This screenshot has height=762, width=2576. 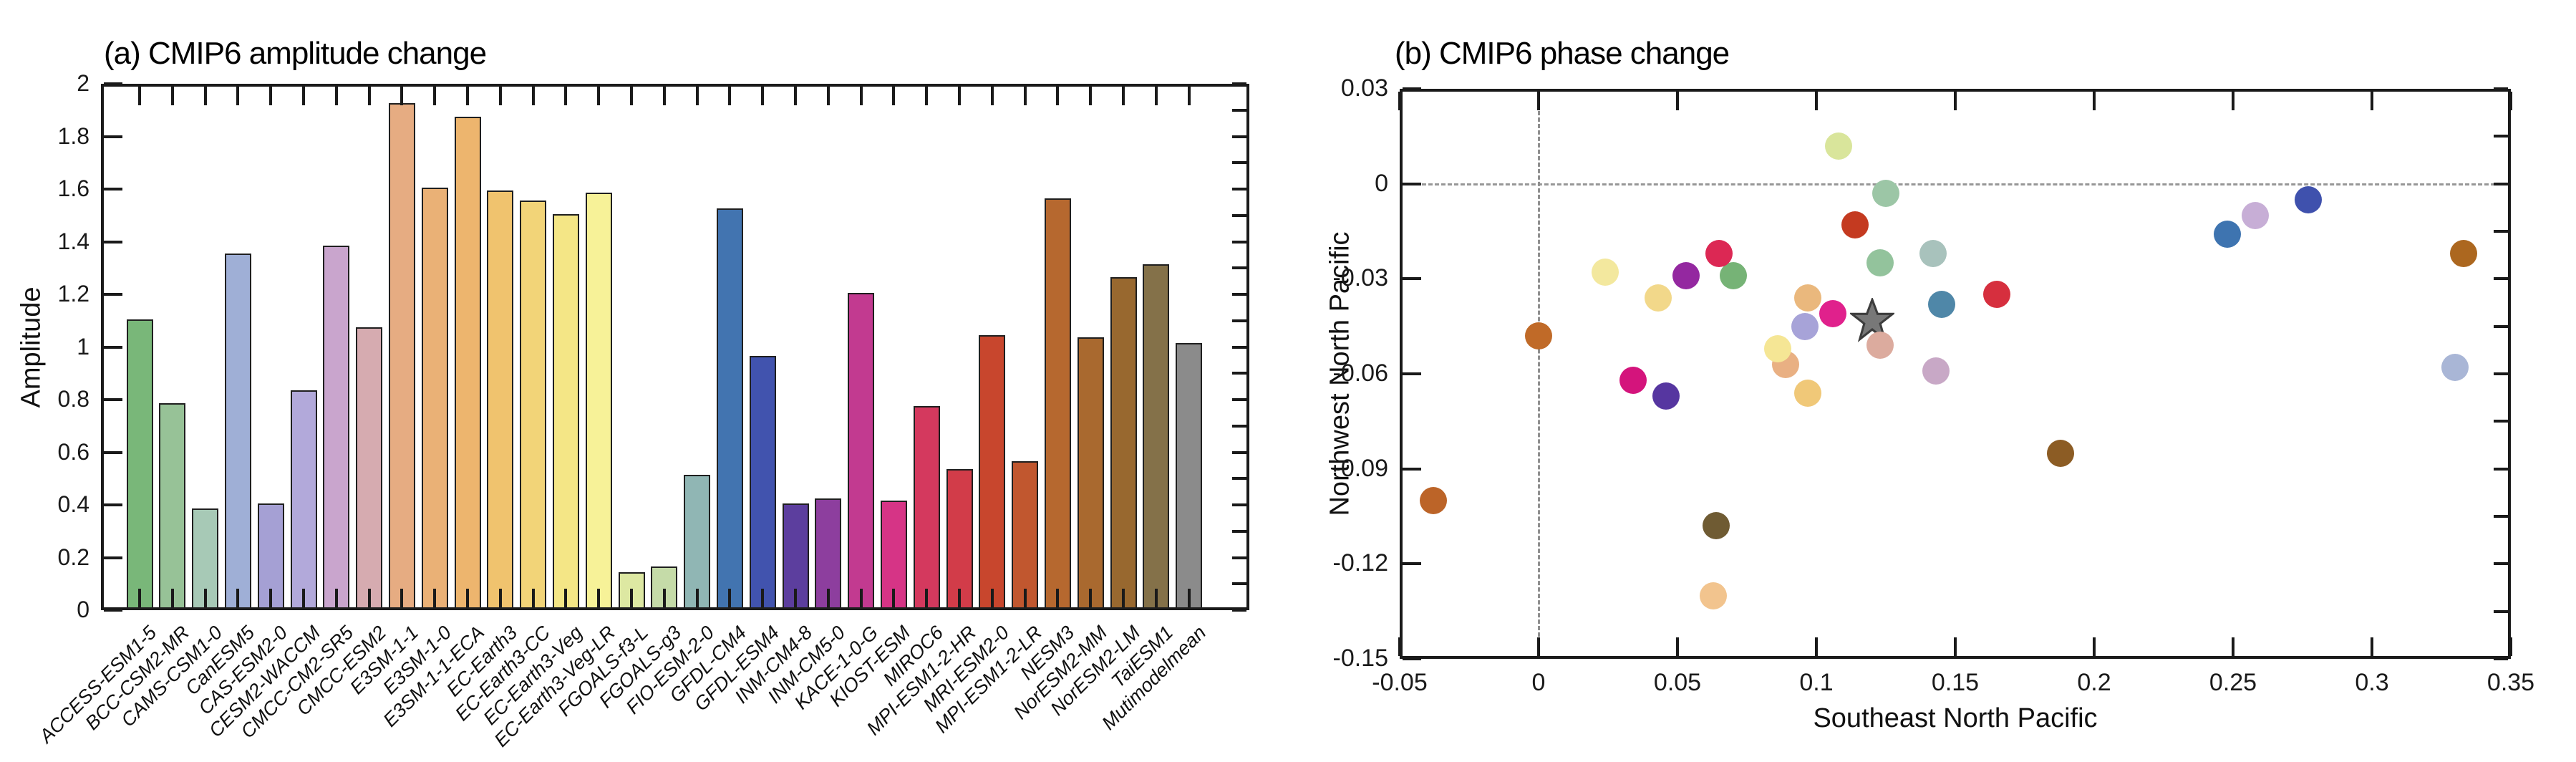 I want to click on scatter-point-BCC-CSM2-MR, so click(x=1880, y=263).